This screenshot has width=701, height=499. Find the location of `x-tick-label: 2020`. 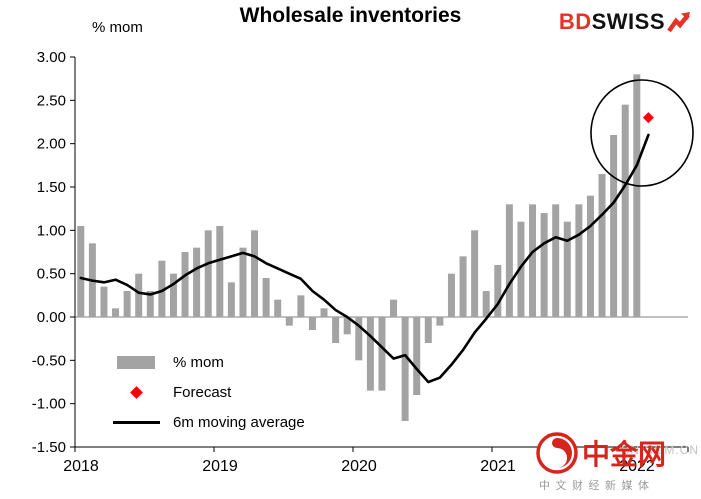

x-tick-label: 2020 is located at coordinates (359, 466).